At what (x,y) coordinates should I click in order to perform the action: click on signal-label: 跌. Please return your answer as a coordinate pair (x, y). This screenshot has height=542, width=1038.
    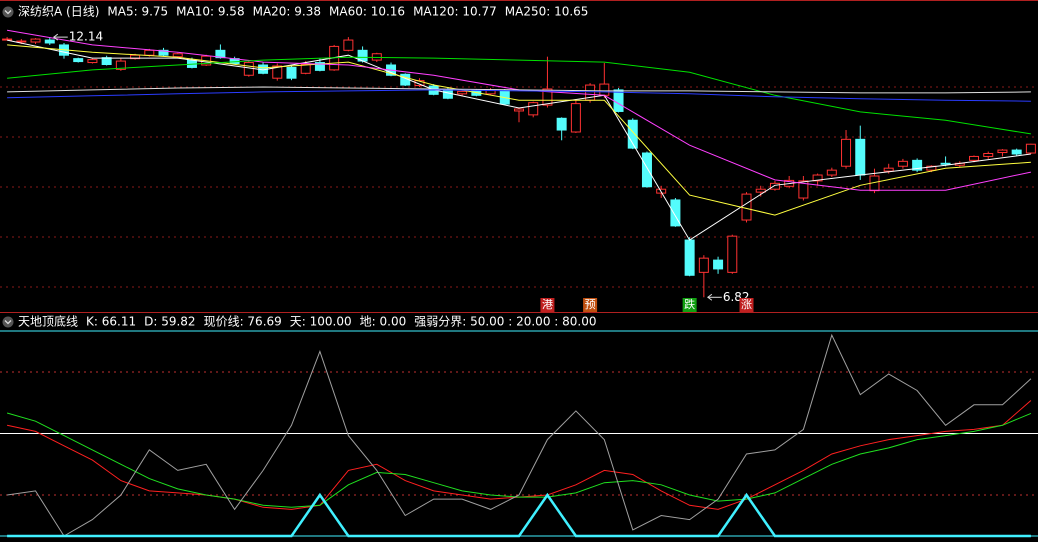
    Looking at the image, I should click on (689, 304).